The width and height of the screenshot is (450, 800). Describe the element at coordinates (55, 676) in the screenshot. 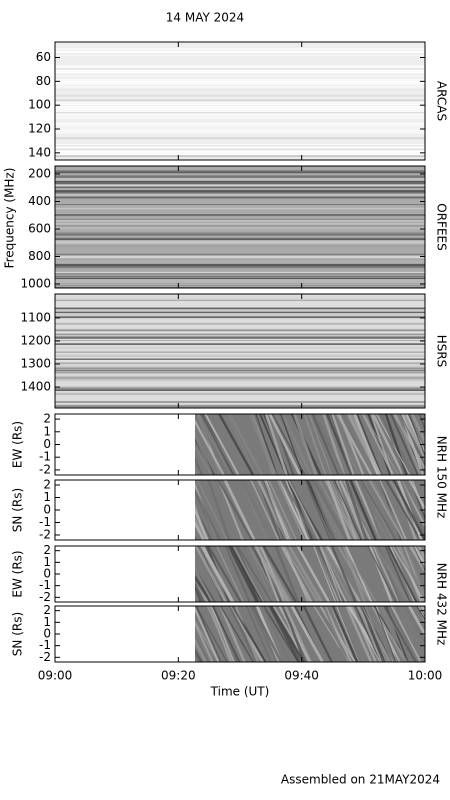

I see `x-tick-label: 09:00` at that location.